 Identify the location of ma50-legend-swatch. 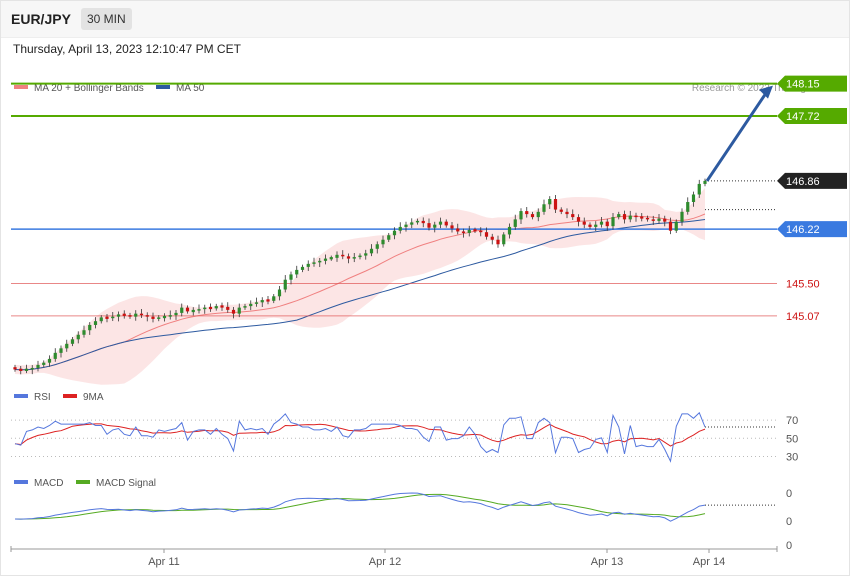
(163, 87).